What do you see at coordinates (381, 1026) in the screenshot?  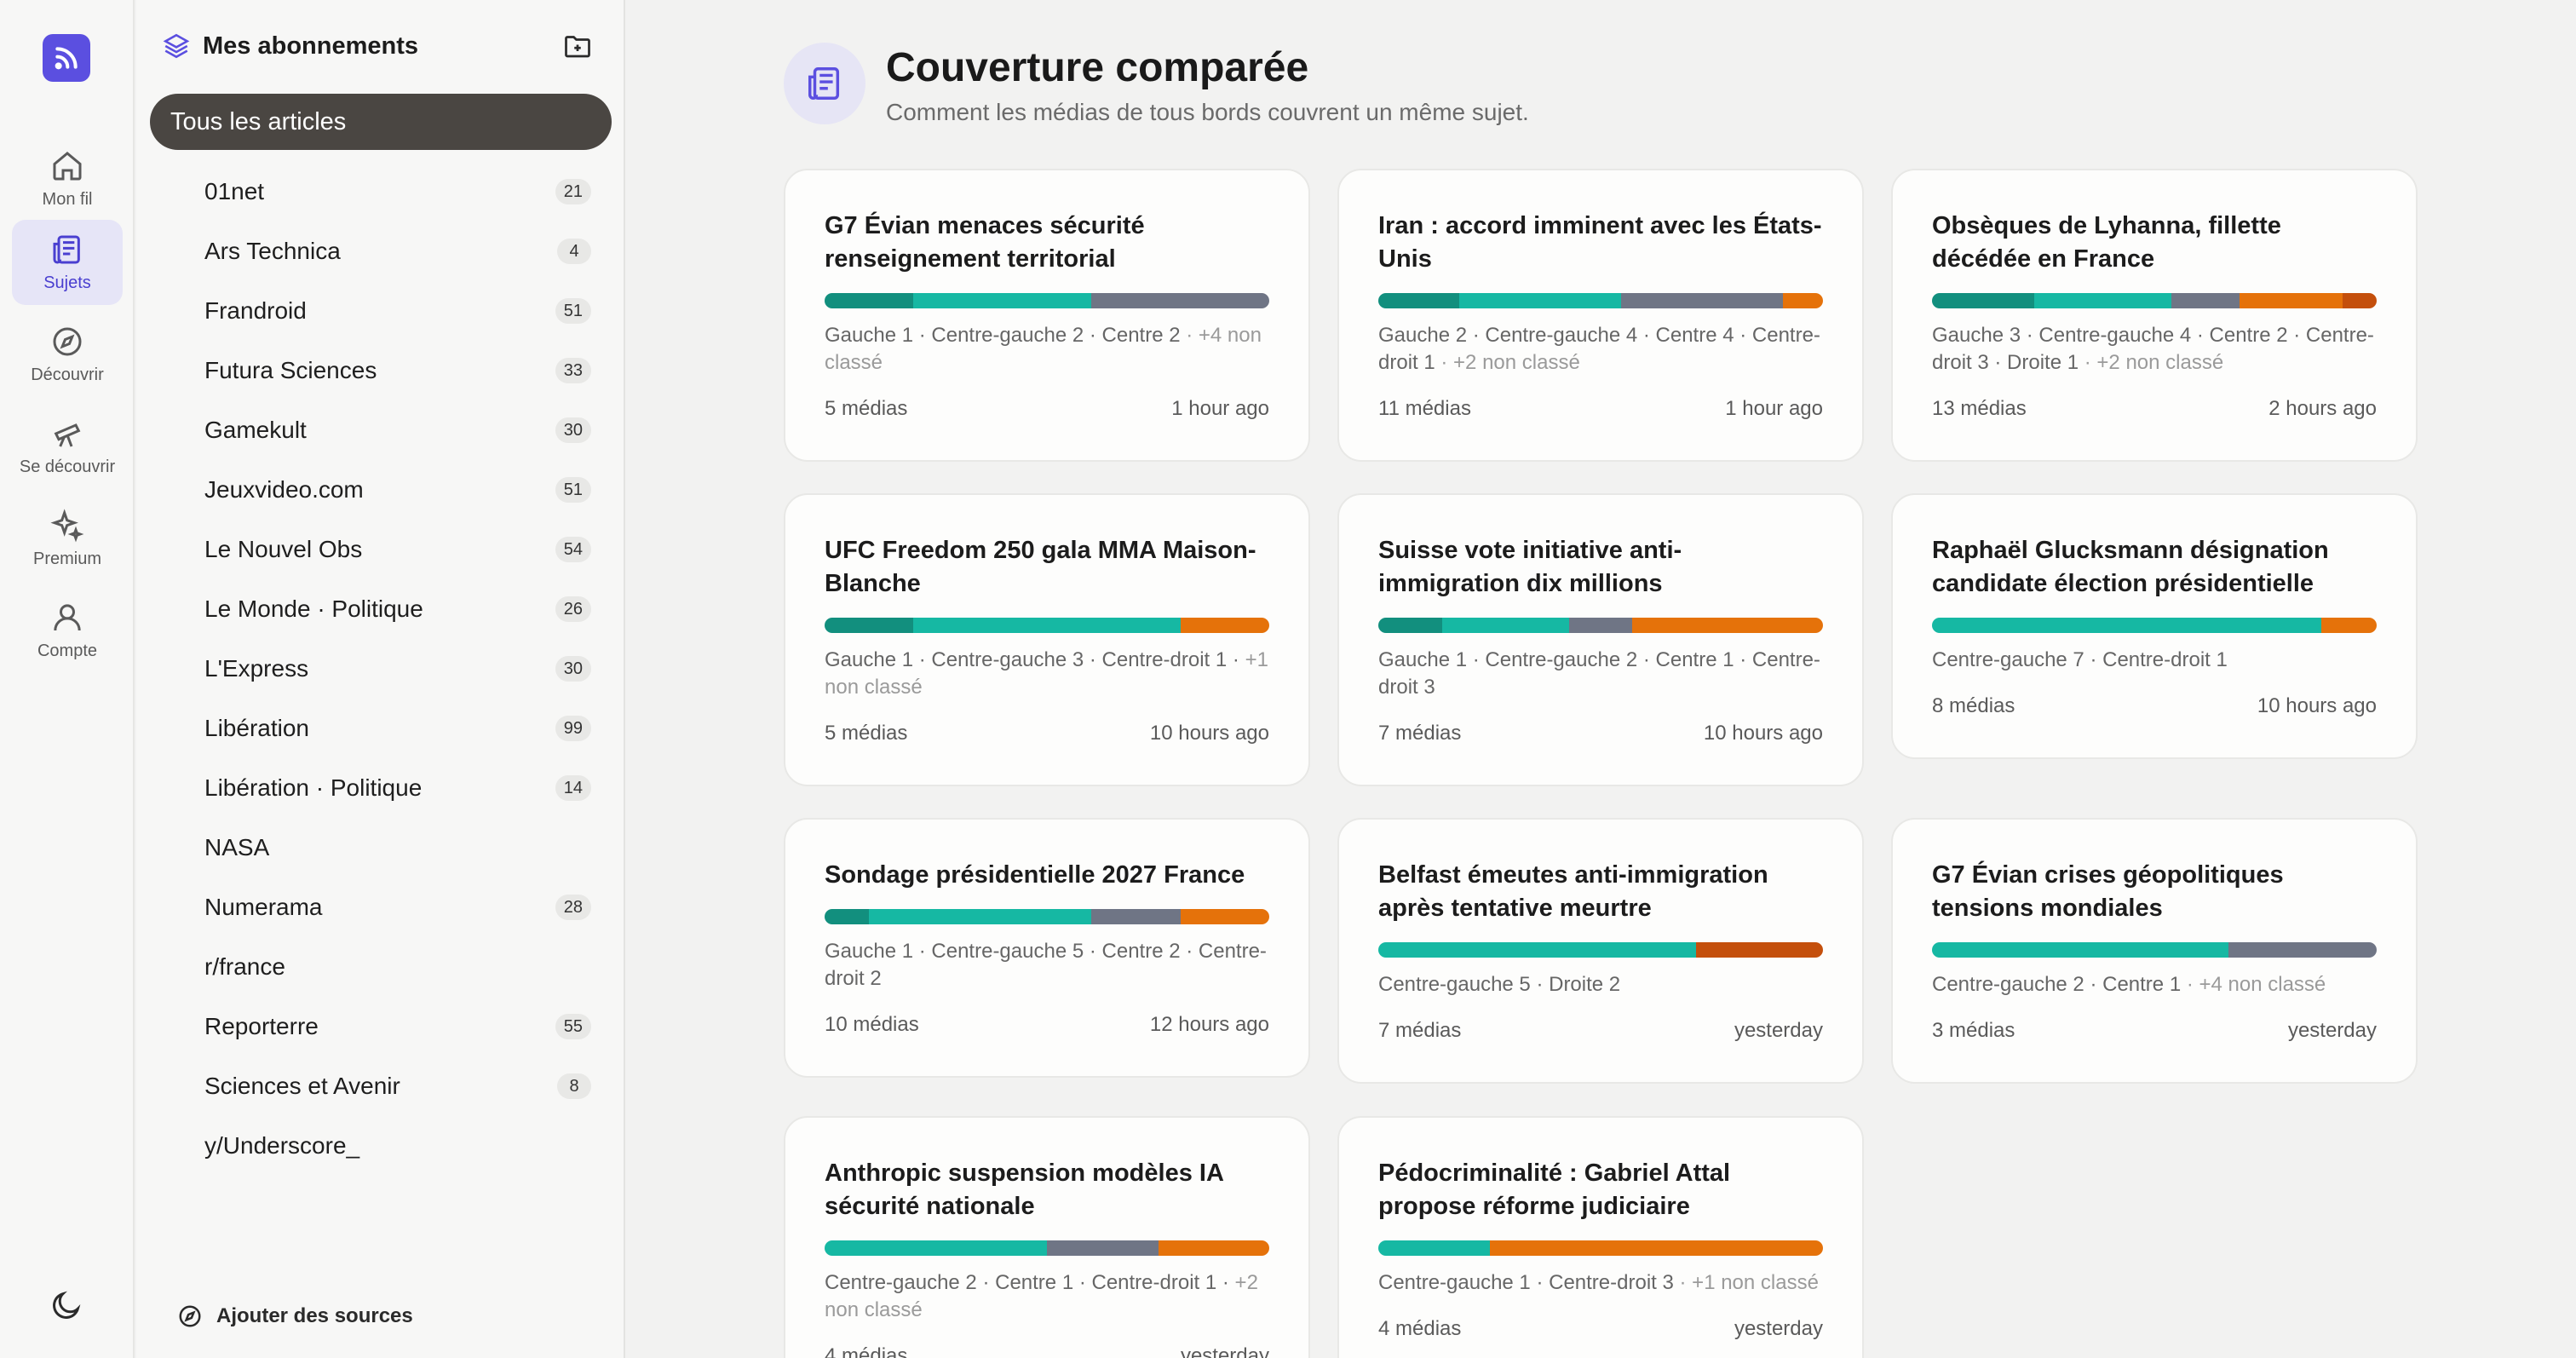 I see `feed-item: Reporterre 55` at bounding box center [381, 1026].